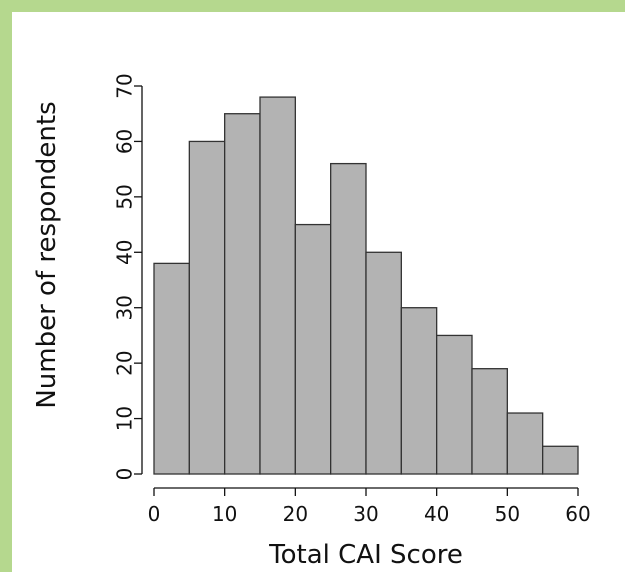 The image size is (625, 572). What do you see at coordinates (125, 307) in the screenshot?
I see `y-tick-label-30: 30` at bounding box center [125, 307].